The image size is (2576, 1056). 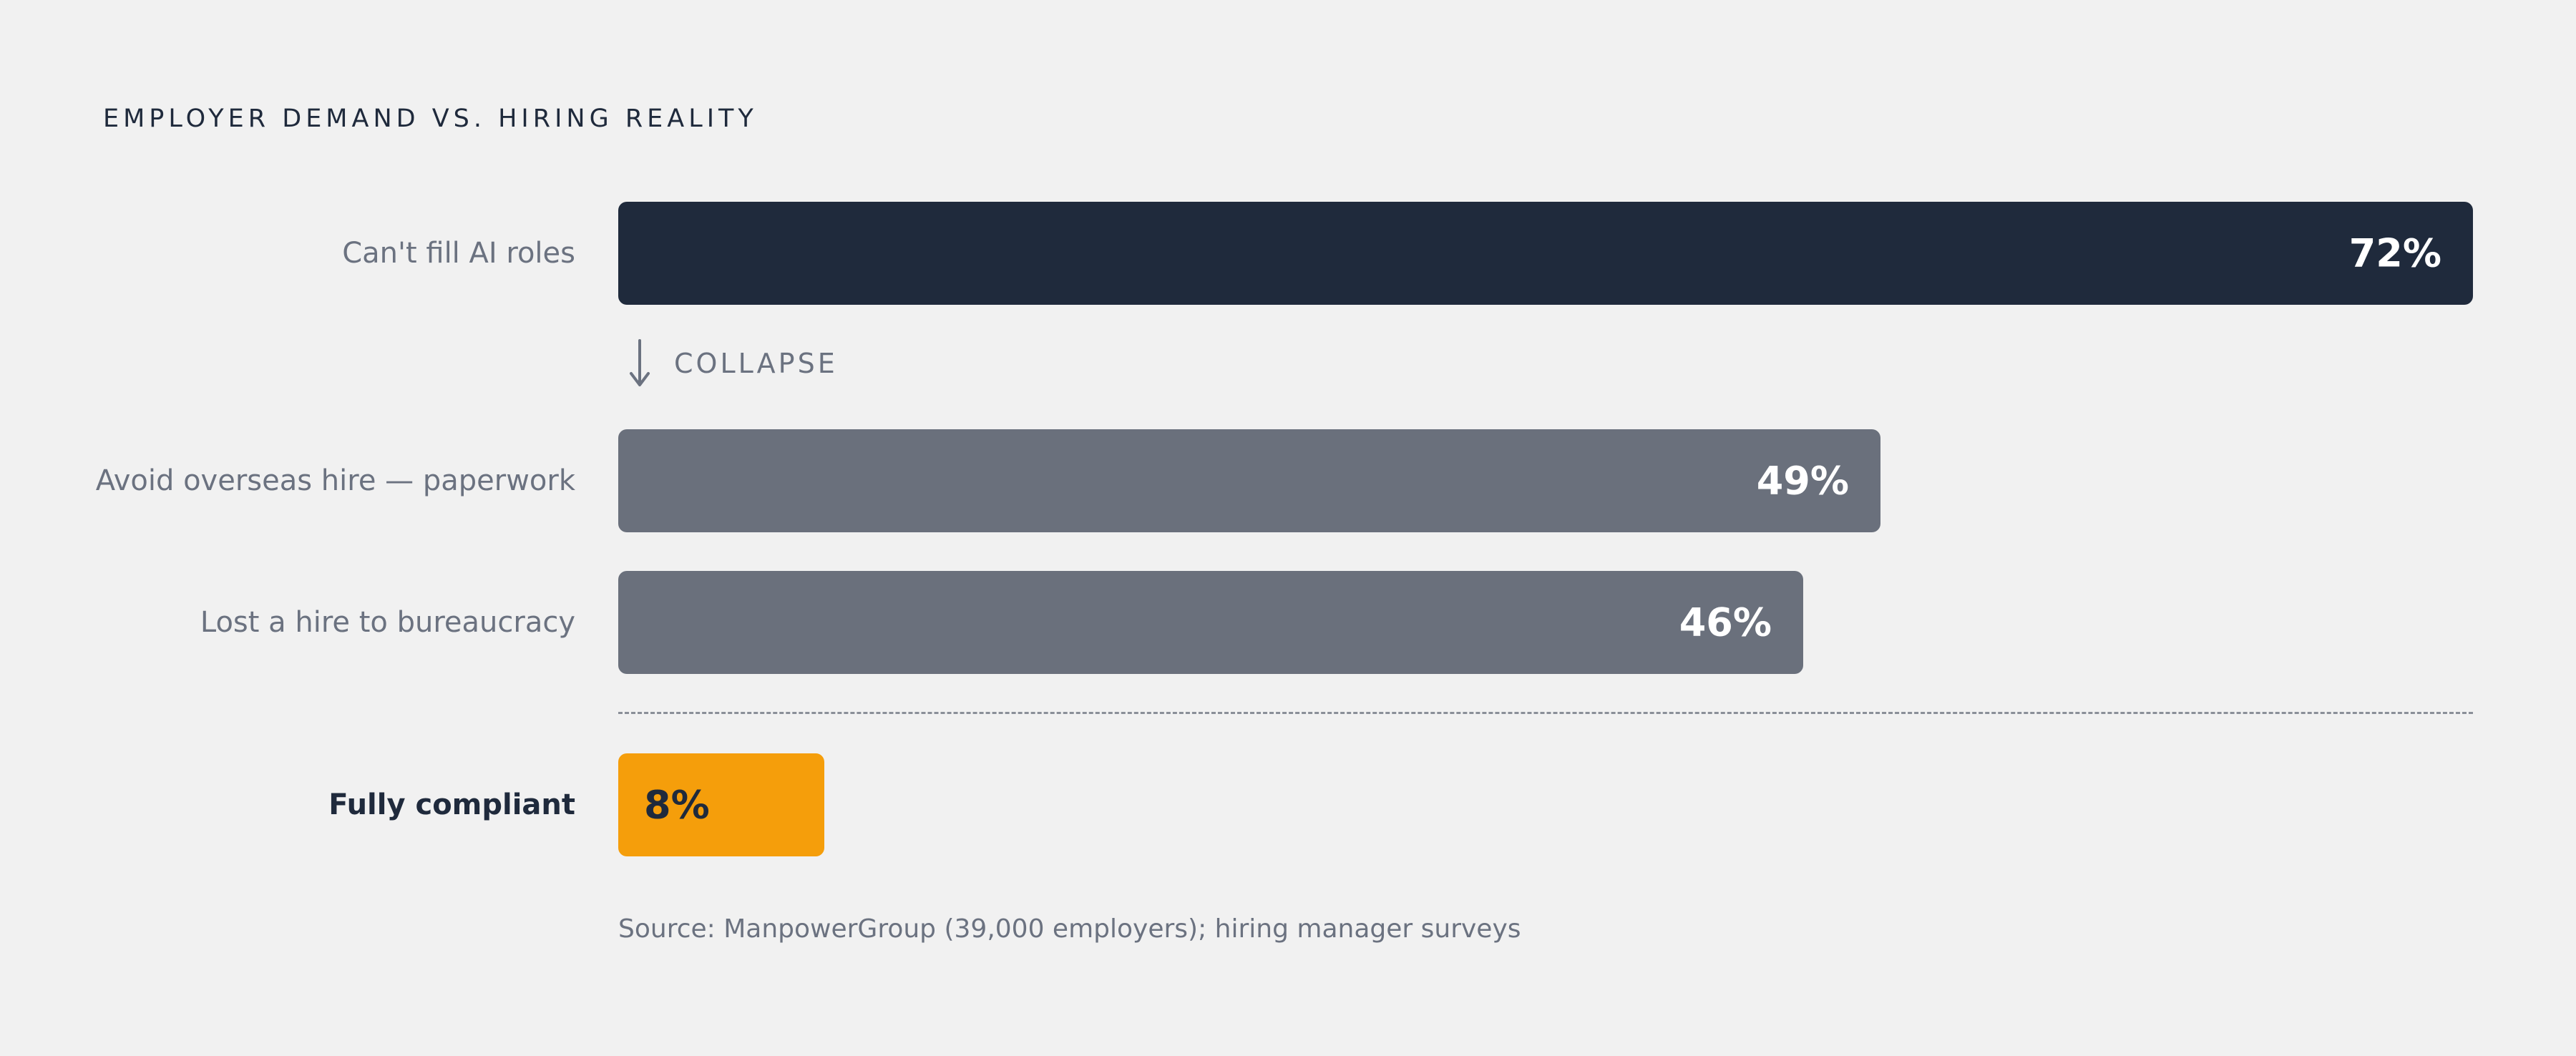 What do you see at coordinates (640, 362) in the screenshot?
I see `arrow-down-icon` at bounding box center [640, 362].